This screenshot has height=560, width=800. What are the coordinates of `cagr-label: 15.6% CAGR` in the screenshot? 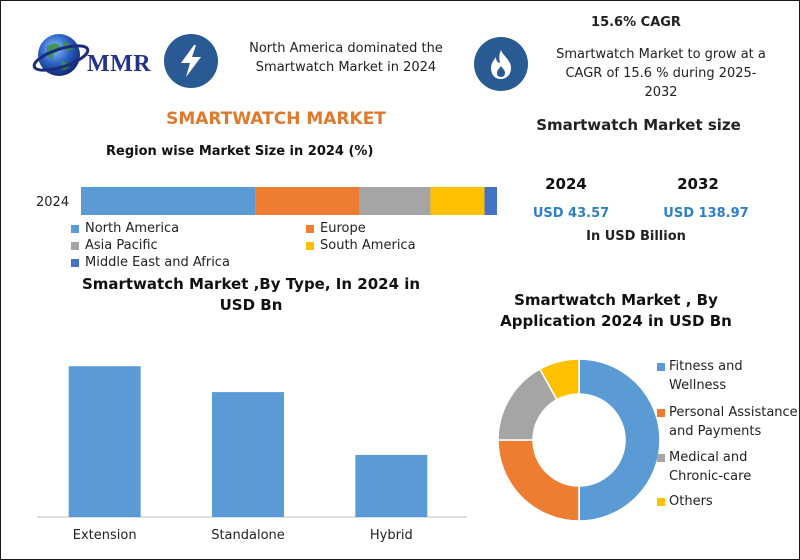 It's located at (636, 22).